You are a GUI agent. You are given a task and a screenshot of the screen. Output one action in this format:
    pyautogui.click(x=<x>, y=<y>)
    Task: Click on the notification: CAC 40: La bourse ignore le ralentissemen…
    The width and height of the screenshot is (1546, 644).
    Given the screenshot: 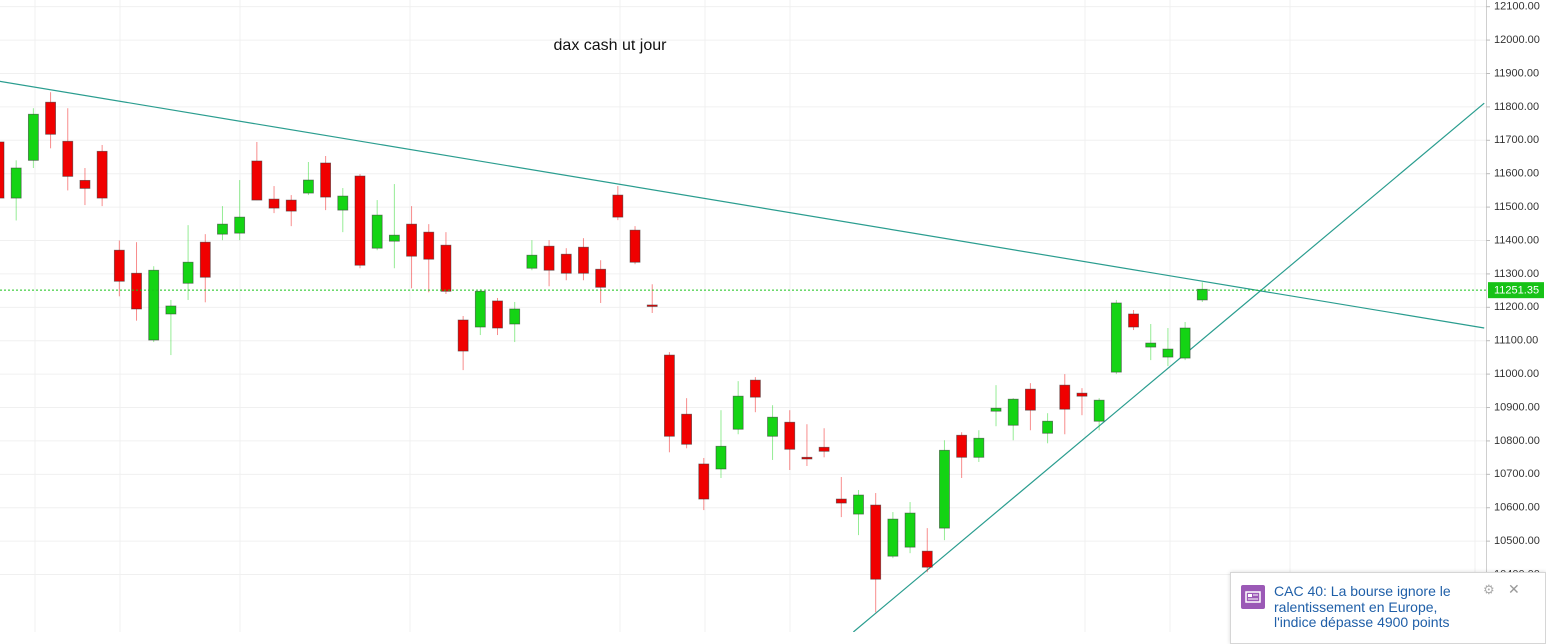 What is the action you would take?
    pyautogui.click(x=1388, y=608)
    